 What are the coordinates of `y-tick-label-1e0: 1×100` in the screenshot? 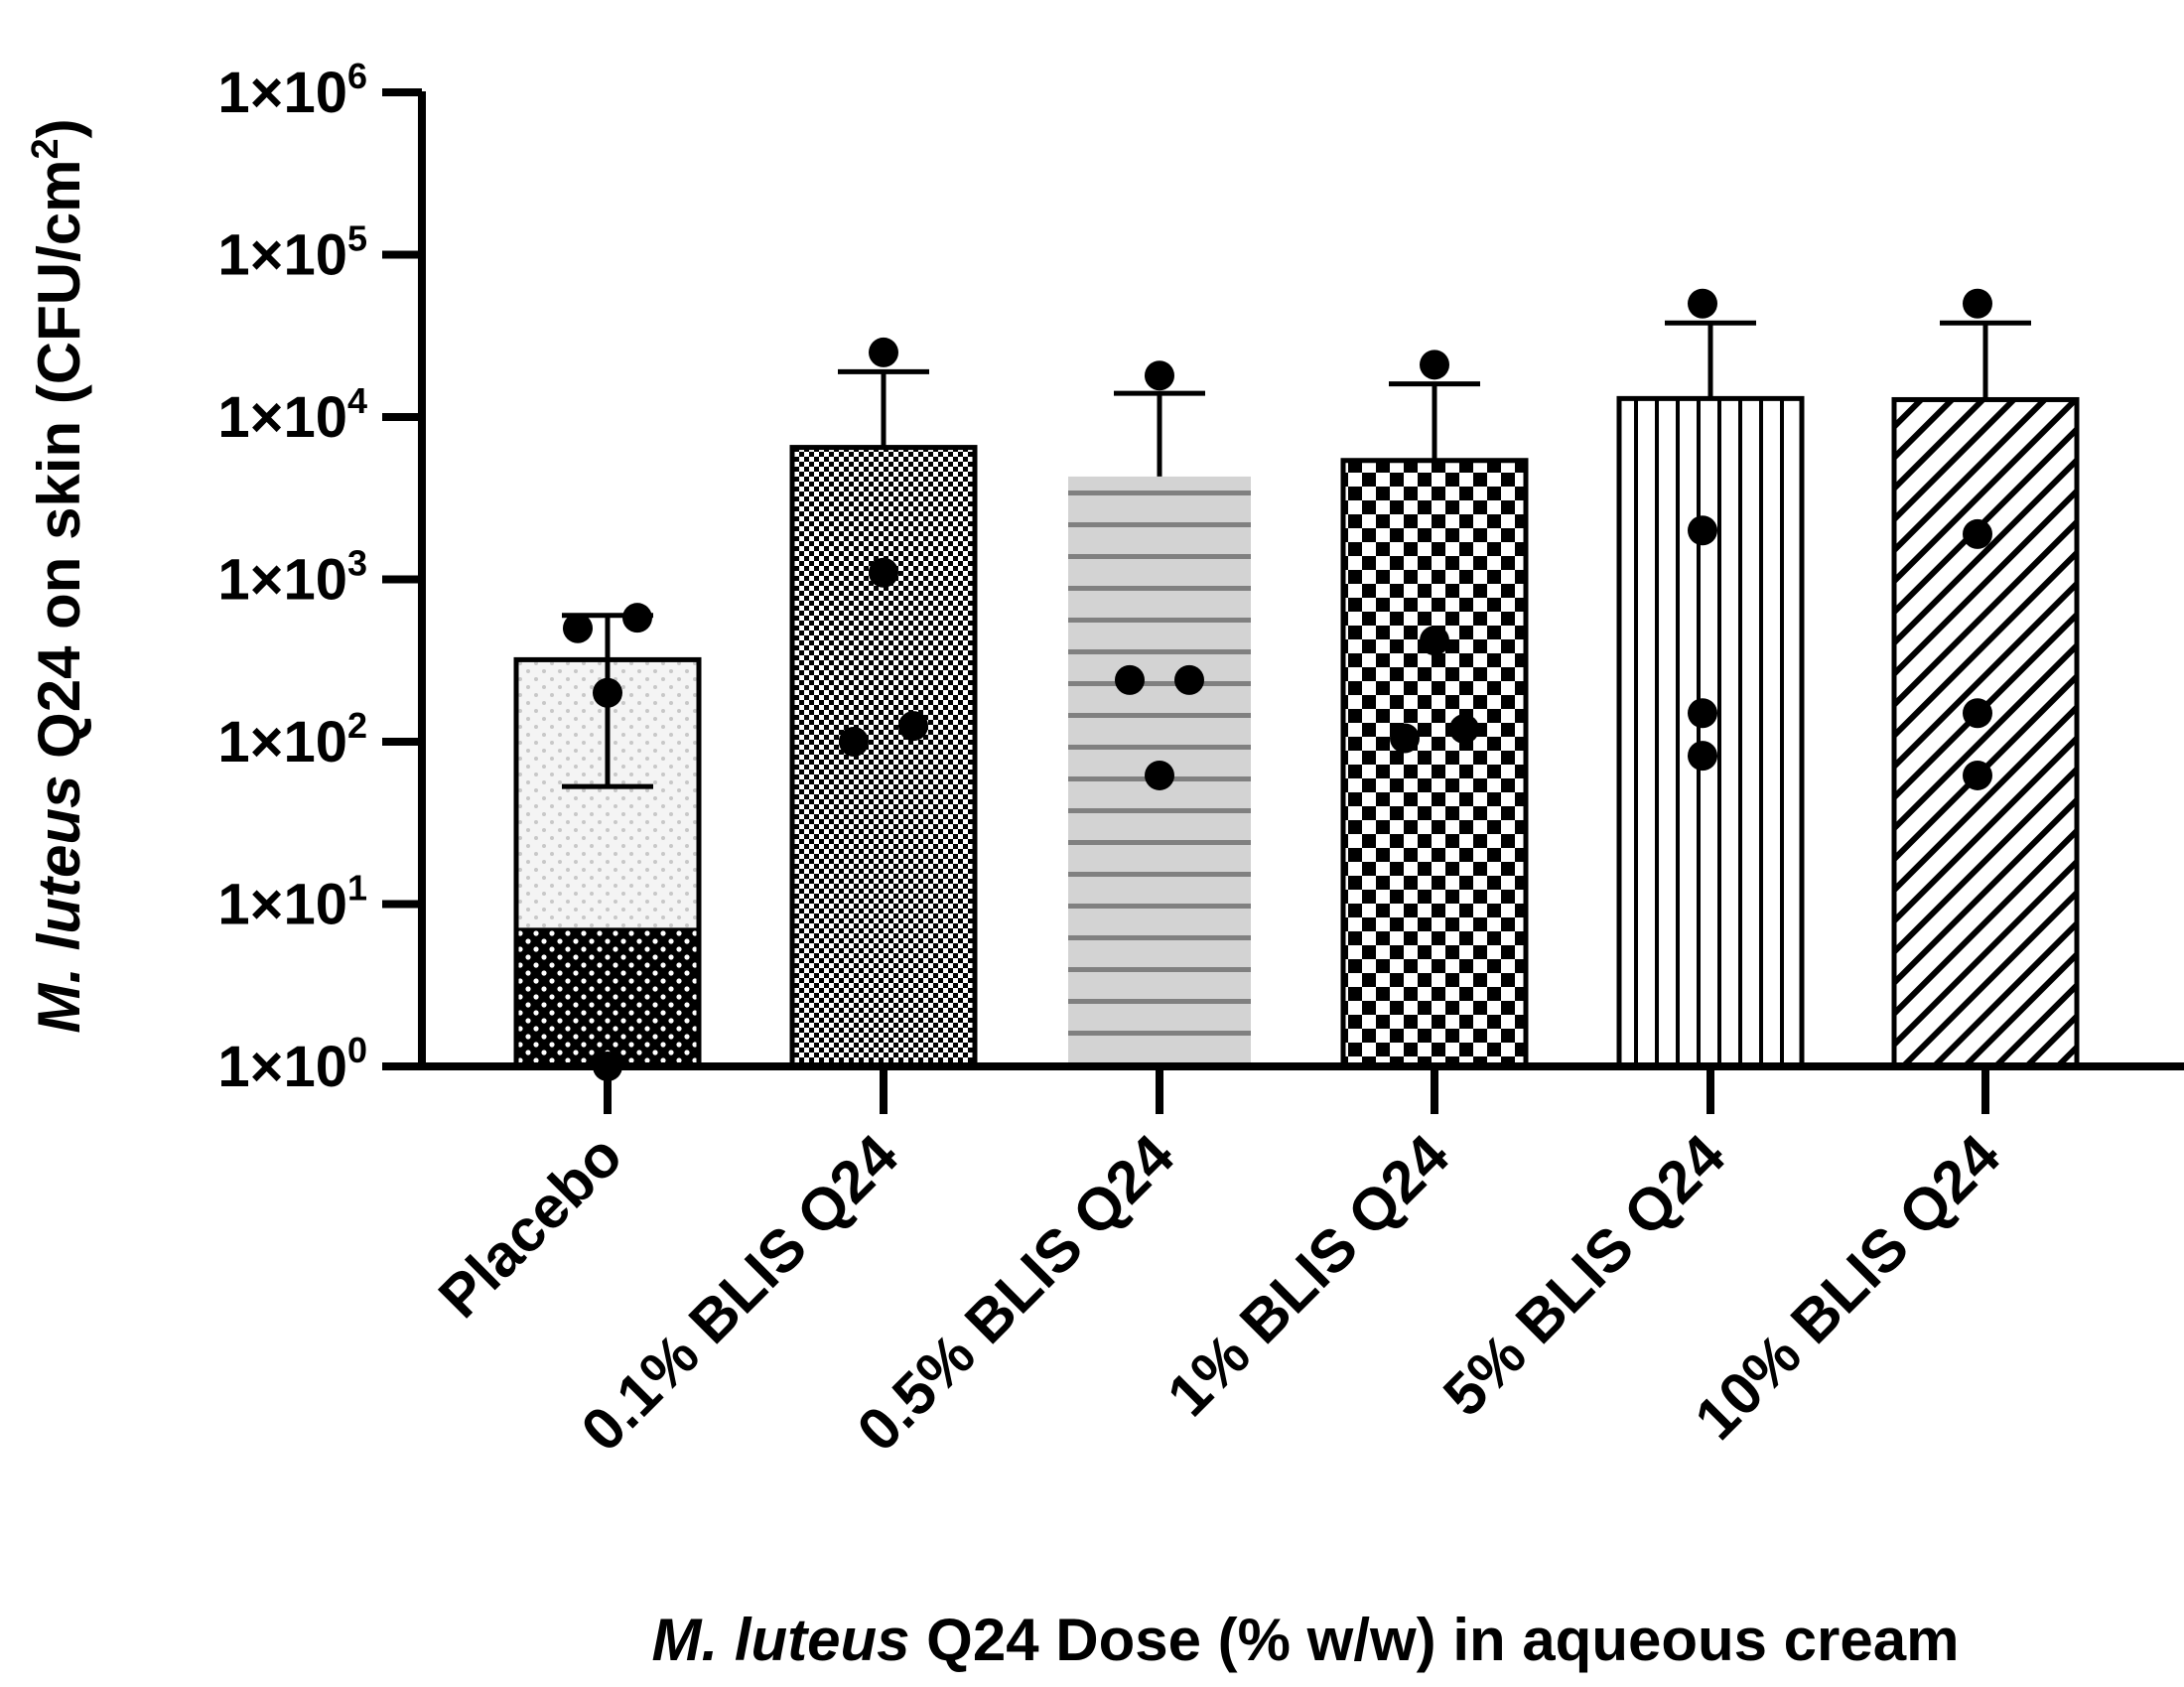 It's located at (292, 1064).